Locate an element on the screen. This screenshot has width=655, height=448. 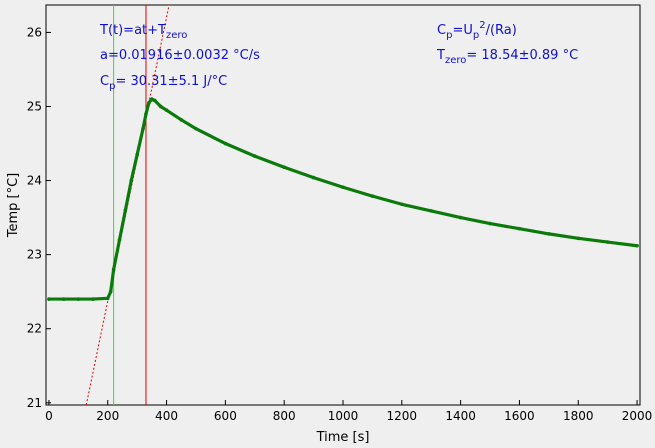
x-tick-label: 1400 is located at coordinates (460, 416).